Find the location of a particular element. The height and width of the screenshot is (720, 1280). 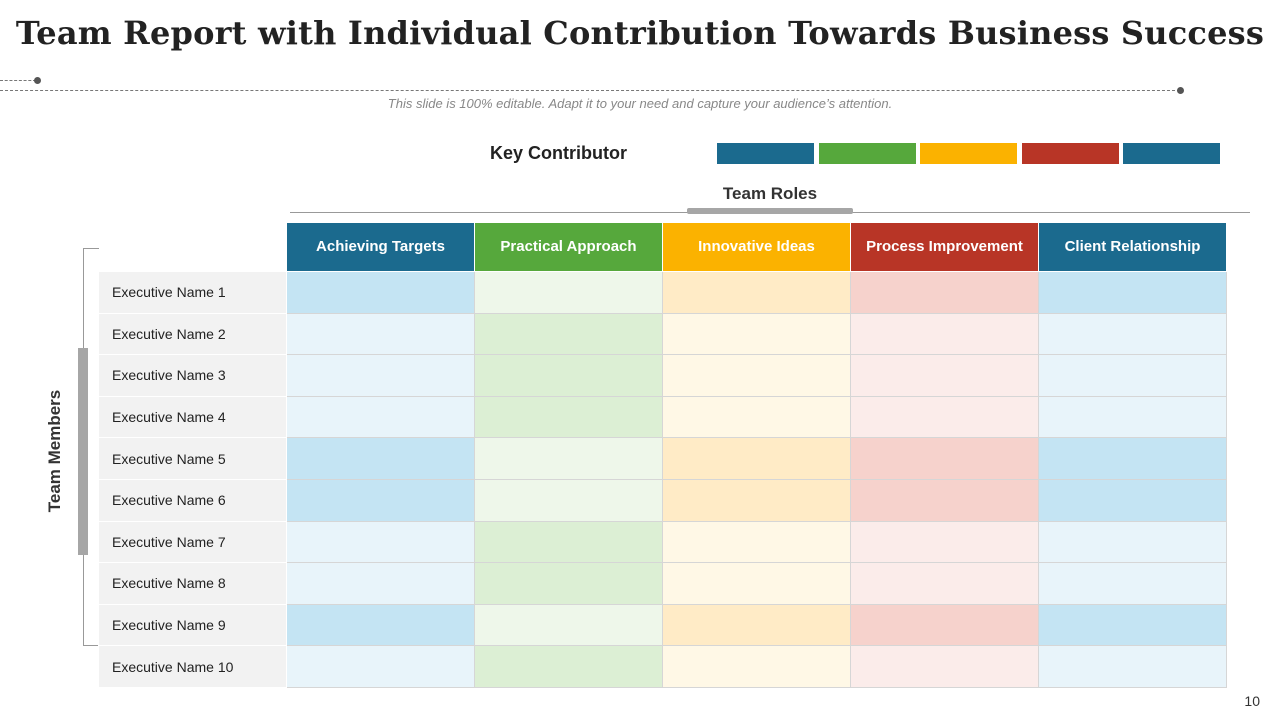

table-row: Executive Name 5 is located at coordinates (662, 458).